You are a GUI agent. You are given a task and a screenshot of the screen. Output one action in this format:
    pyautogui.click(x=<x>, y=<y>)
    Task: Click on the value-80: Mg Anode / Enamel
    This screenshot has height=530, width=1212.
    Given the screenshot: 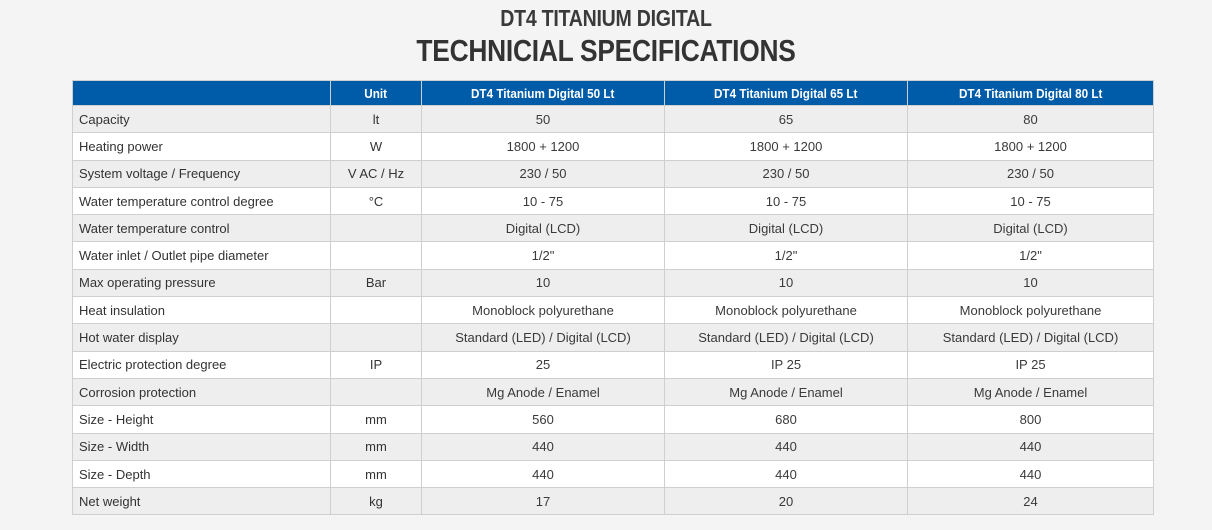 What is the action you would take?
    pyautogui.click(x=1030, y=392)
    